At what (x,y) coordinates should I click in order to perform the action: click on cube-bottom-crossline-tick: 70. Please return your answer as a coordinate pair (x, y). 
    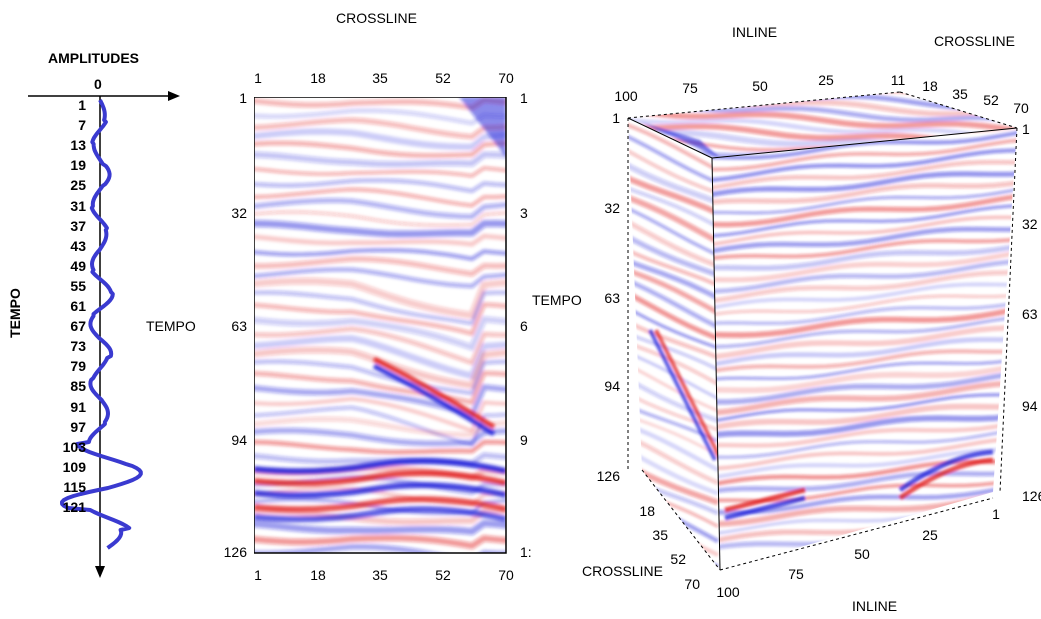
    Looking at the image, I should click on (692, 584).